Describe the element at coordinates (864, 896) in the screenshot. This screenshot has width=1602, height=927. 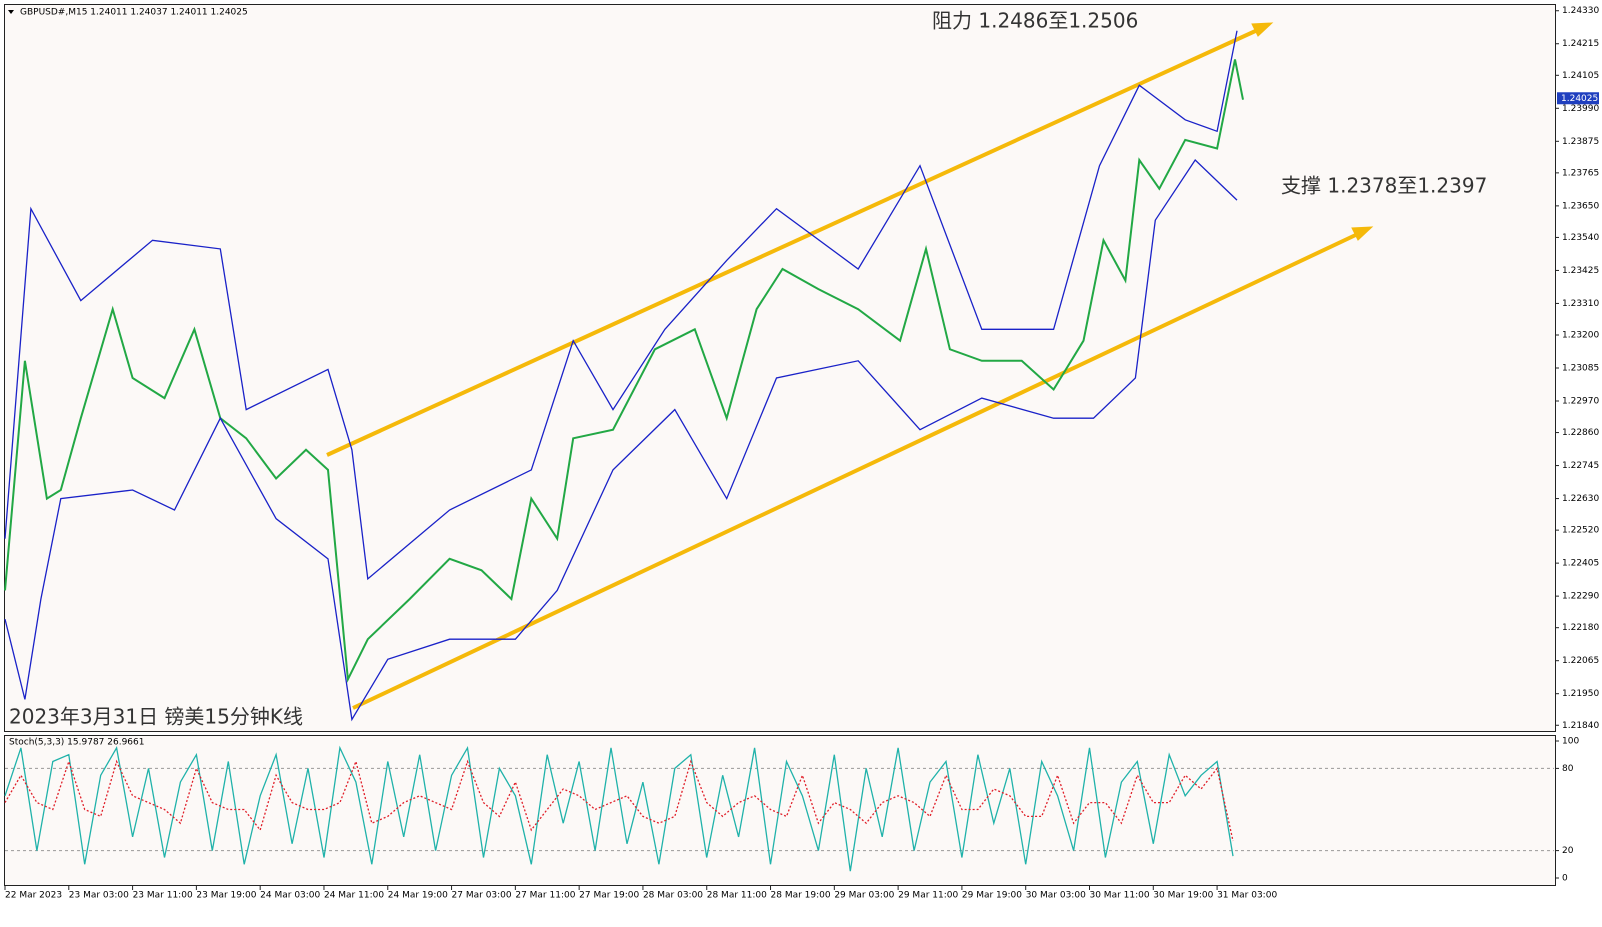
I see `x-tick-label: 29 Mar 03:00` at that location.